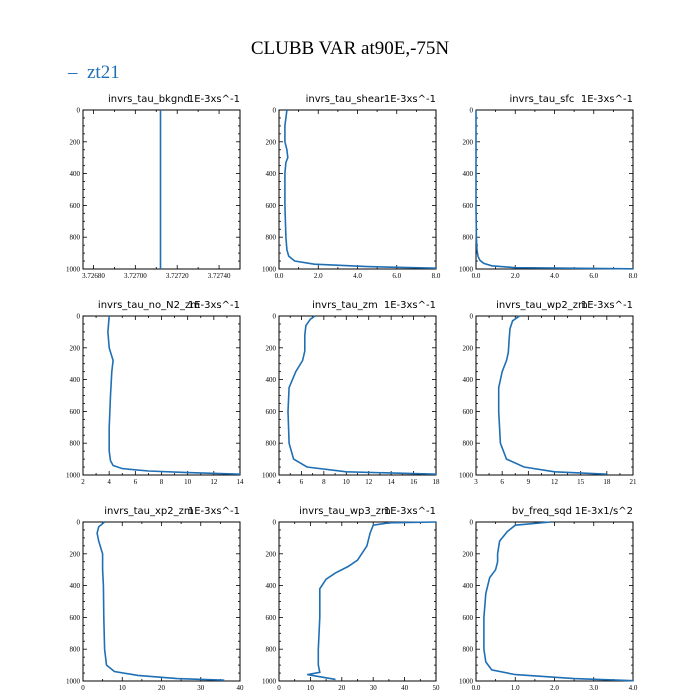 This screenshot has width=700, height=700. What do you see at coordinates (634, 482) in the screenshot?
I see `x-tick-label: 21` at bounding box center [634, 482].